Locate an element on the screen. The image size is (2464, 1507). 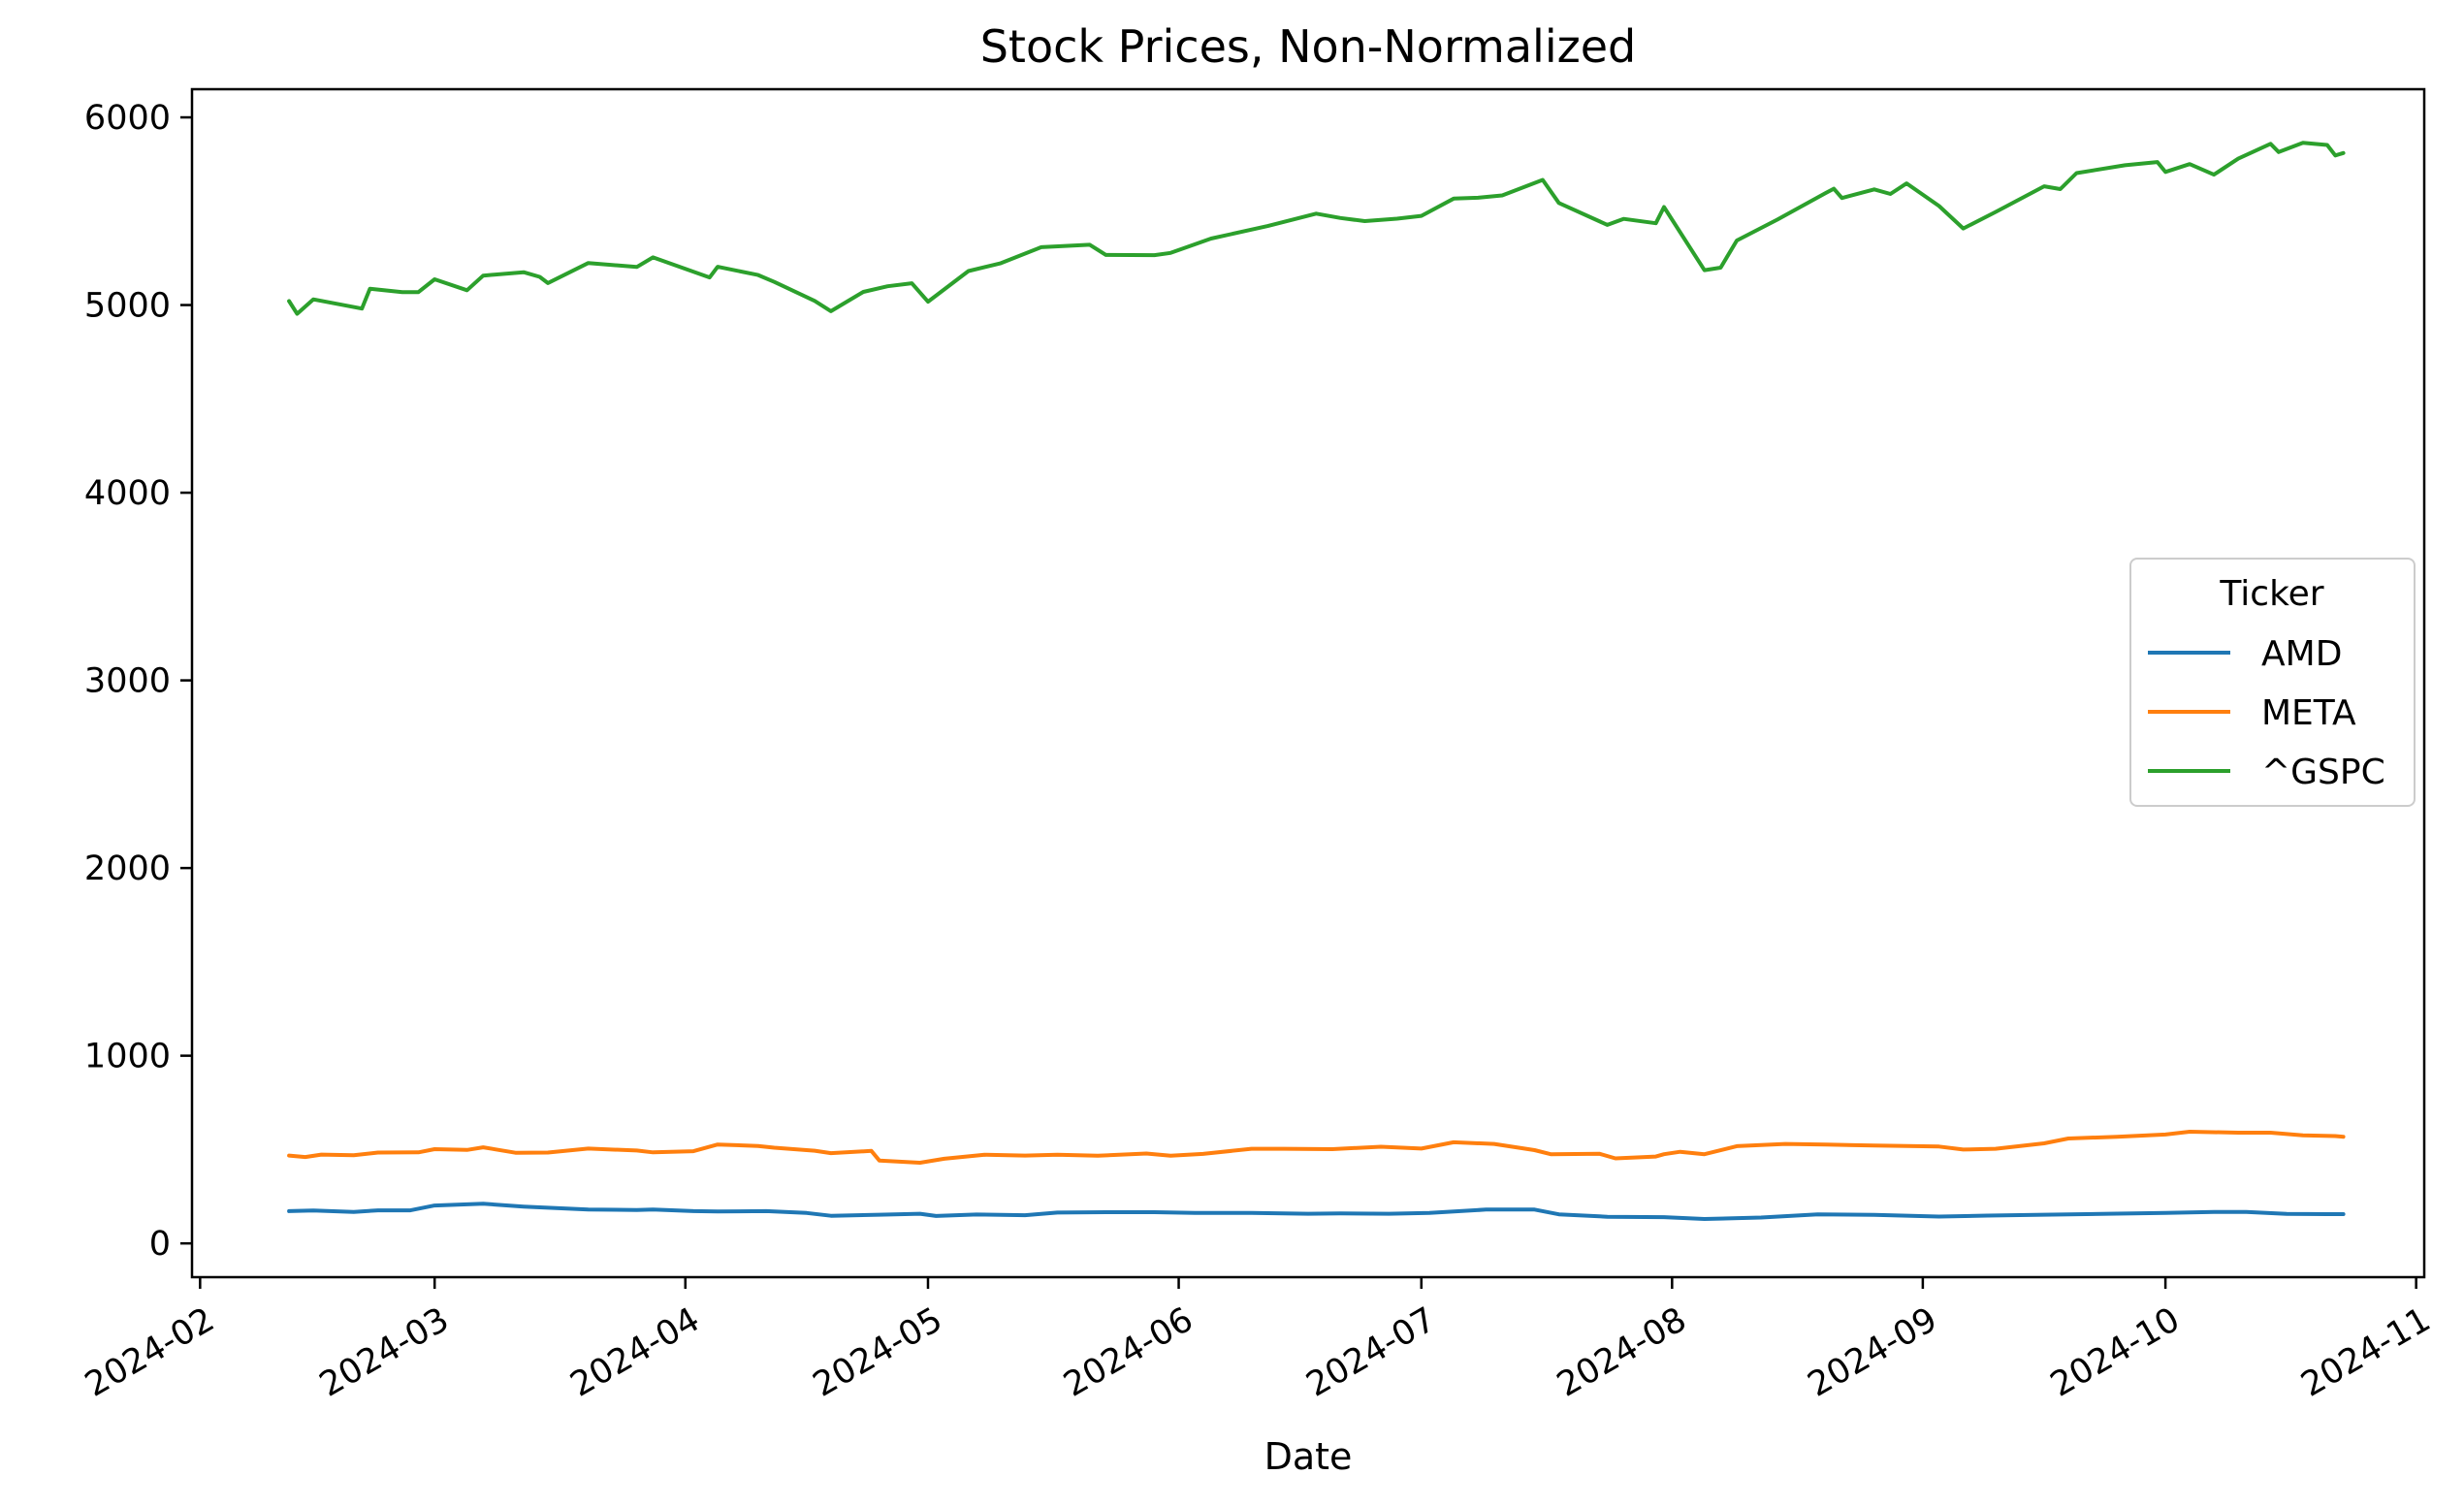
series-line-gspc is located at coordinates (1316, 228).